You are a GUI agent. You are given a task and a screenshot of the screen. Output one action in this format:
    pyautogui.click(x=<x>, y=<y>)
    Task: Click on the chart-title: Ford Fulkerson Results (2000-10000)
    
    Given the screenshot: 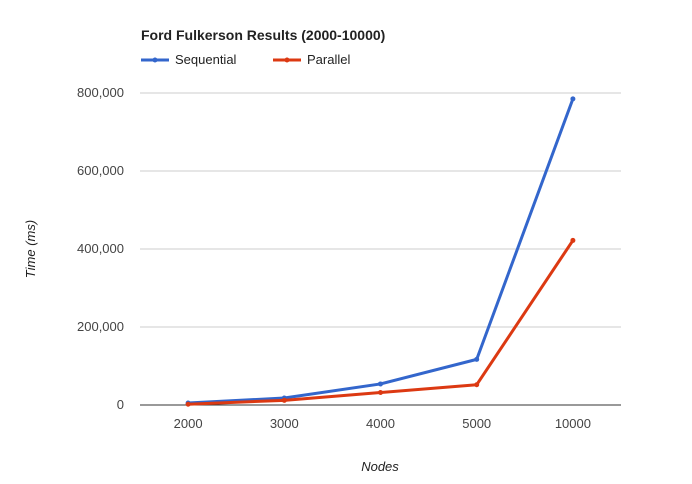 What is the action you would take?
    pyautogui.click(x=263, y=35)
    